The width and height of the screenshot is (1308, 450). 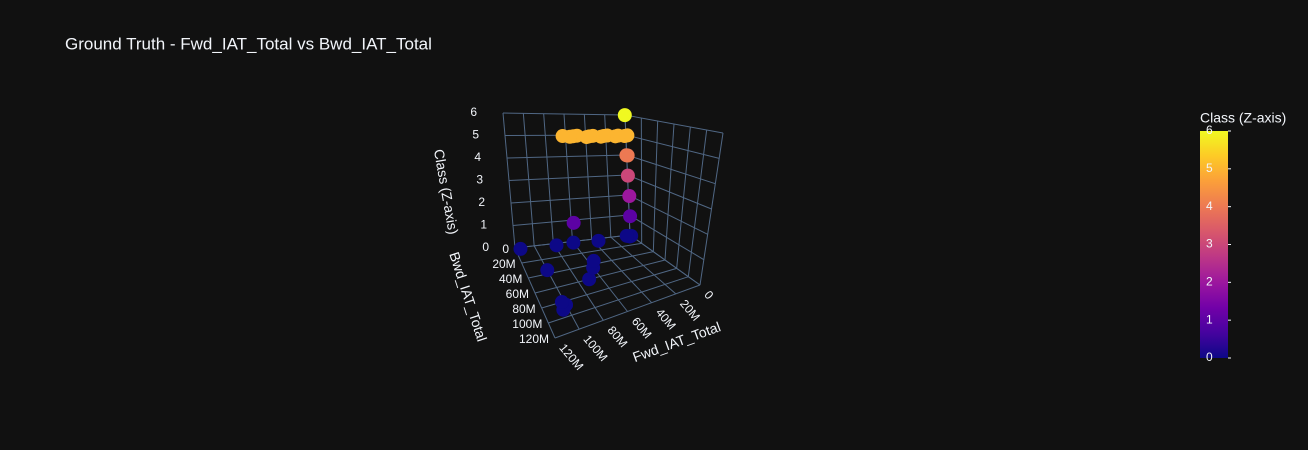 What do you see at coordinates (510, 279) in the screenshot?
I see `y-tick-label: 40M` at bounding box center [510, 279].